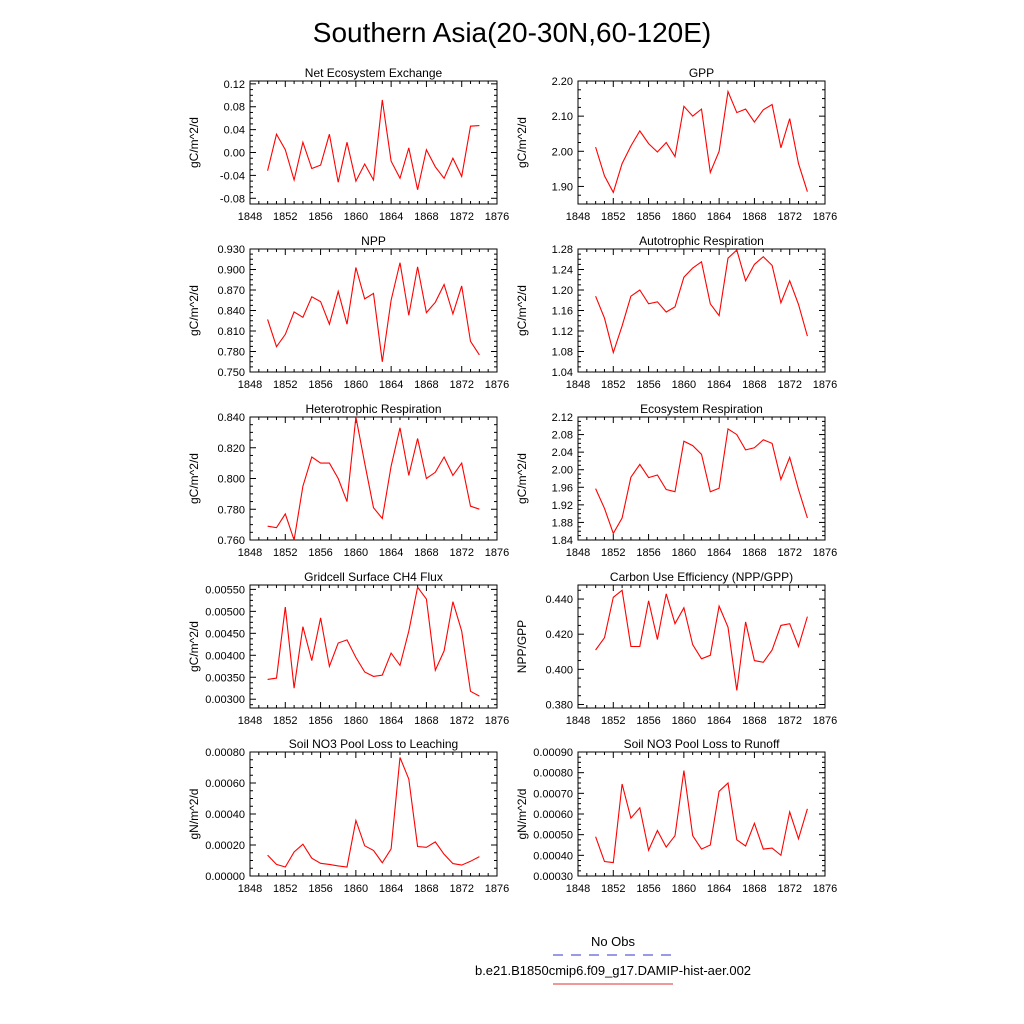 The width and height of the screenshot is (1024, 1024). I want to click on y-tick-label: -0.08, so click(232, 199).